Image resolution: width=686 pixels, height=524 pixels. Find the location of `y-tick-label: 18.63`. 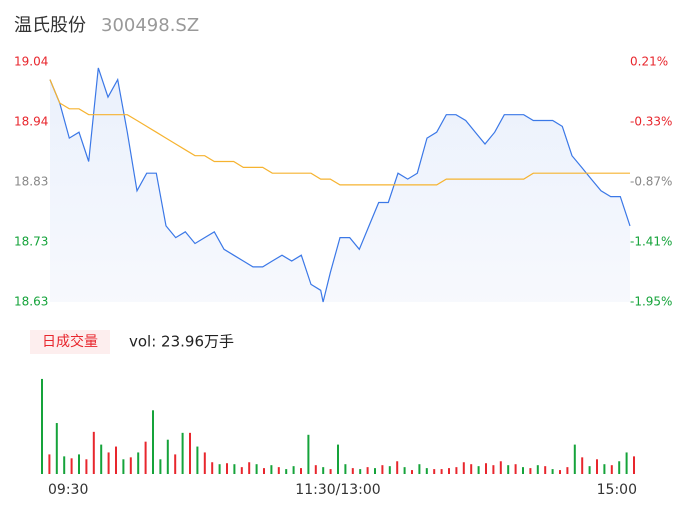

y-tick-label: 18.63 is located at coordinates (31, 302).